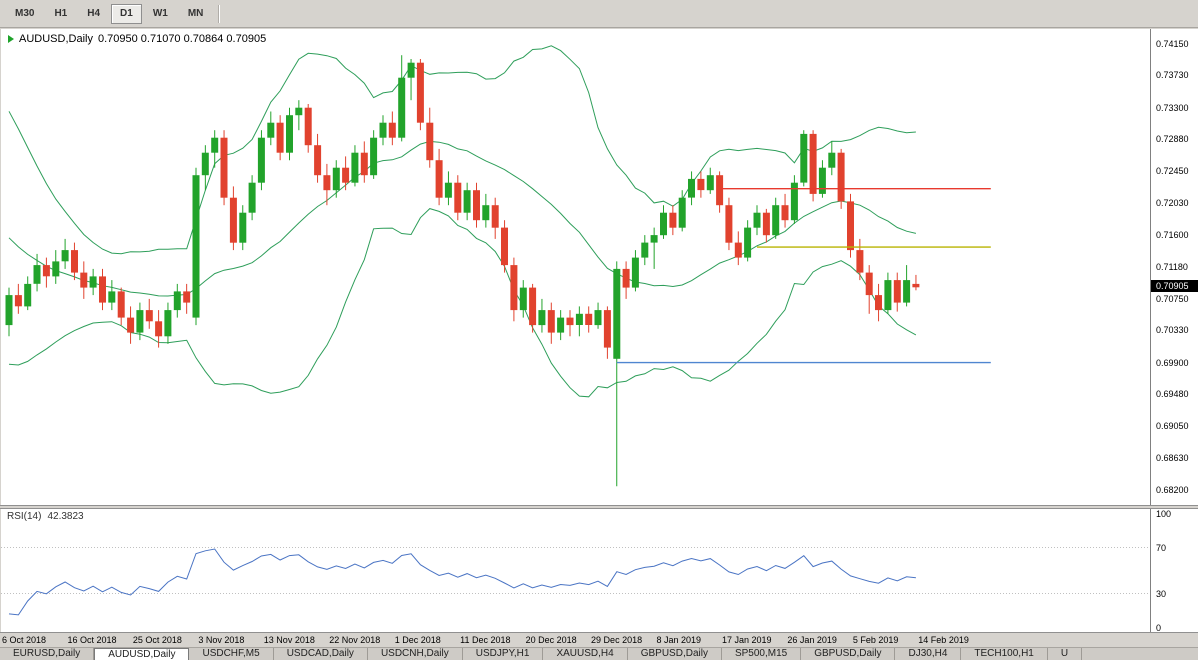 This screenshot has height=660, width=1198. Describe the element at coordinates (1172, 426) in the screenshot. I see `price-tick-label: 0.69050` at that location.